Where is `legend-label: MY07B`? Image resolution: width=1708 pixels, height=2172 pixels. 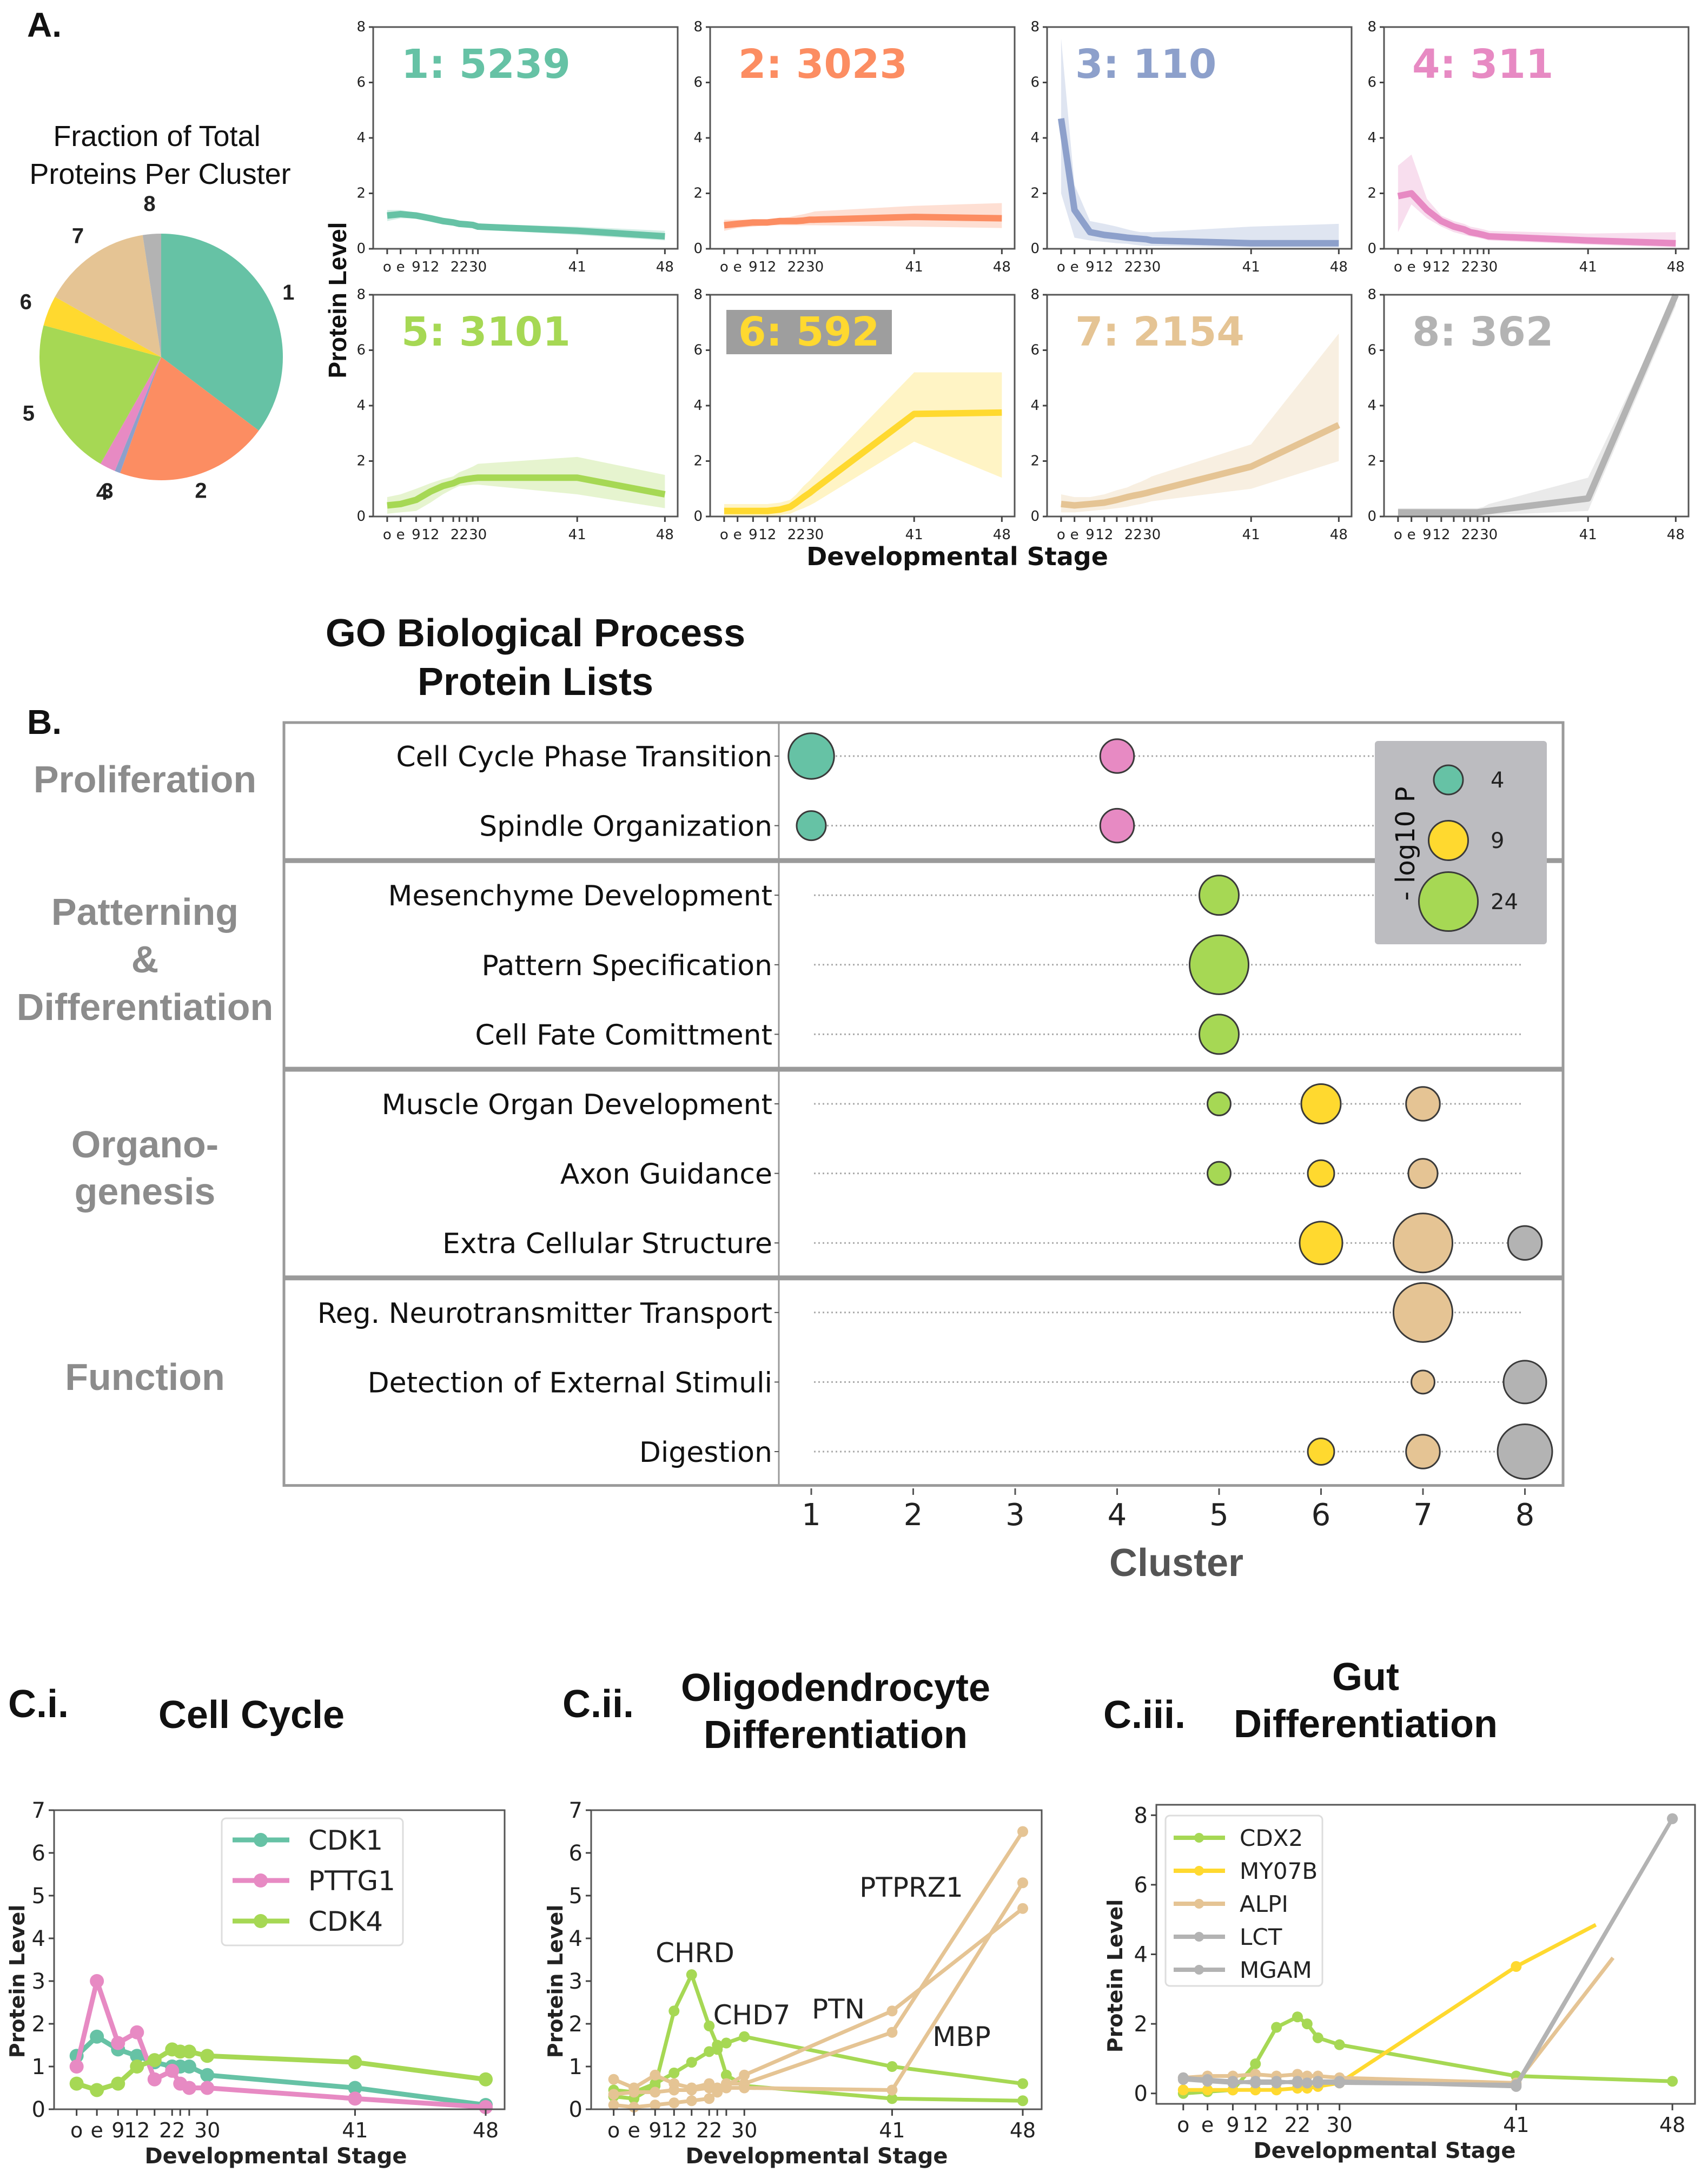 legend-label: MY07B is located at coordinates (1279, 1871).